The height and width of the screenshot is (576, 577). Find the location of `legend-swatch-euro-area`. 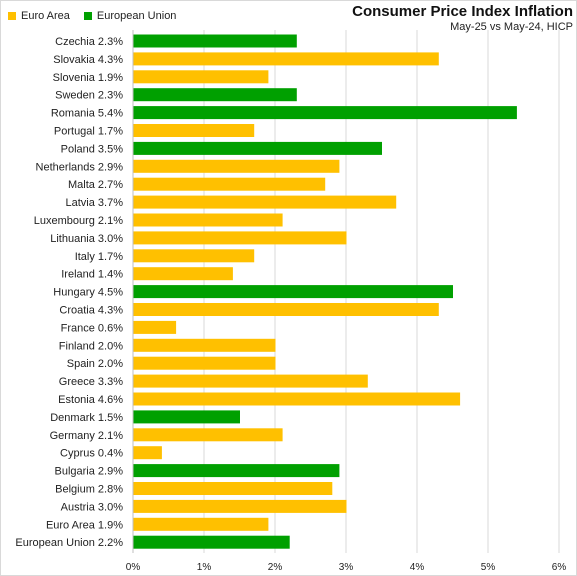

legend-swatch-euro-area is located at coordinates (12, 16).